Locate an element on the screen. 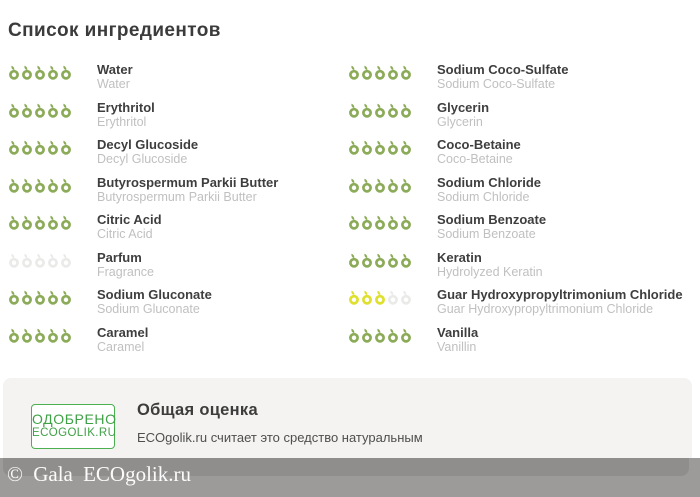 This screenshot has width=700, height=497. ingredient-name: Parfum is located at coordinates (119, 257).